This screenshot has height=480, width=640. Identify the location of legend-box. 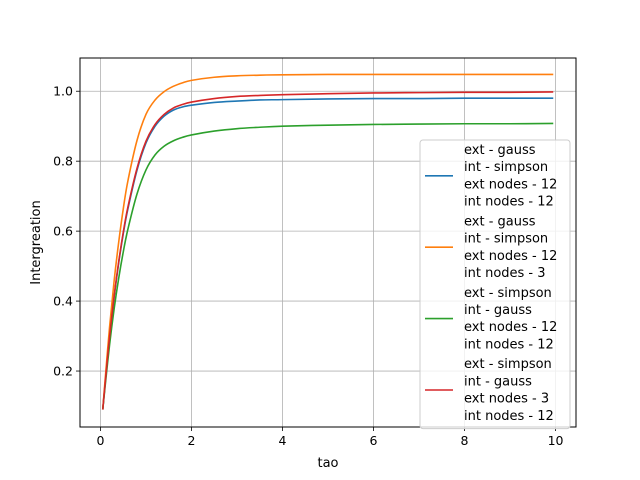
(495, 284).